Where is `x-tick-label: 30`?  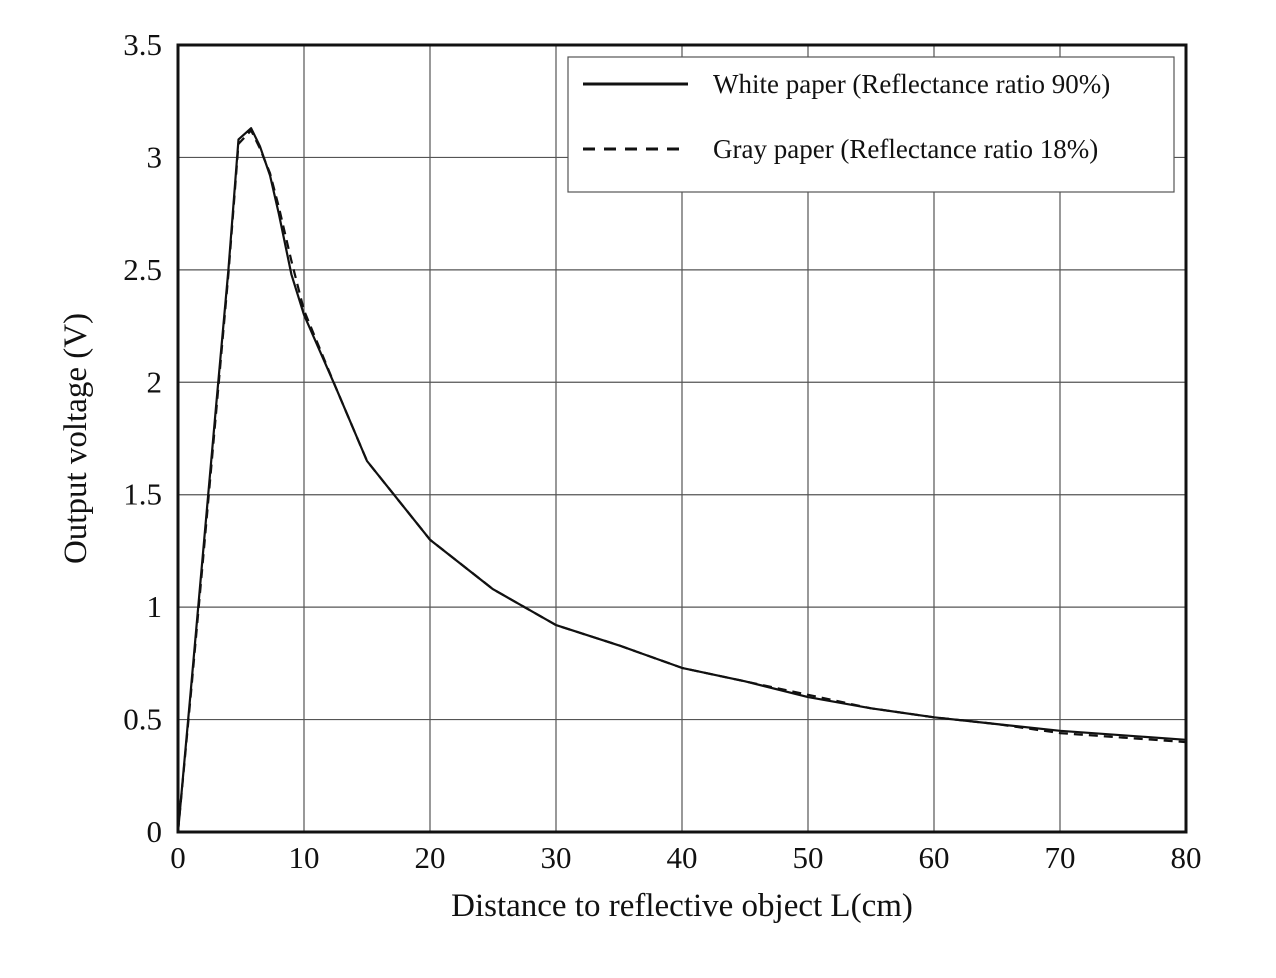 x-tick-label: 30 is located at coordinates (556, 857).